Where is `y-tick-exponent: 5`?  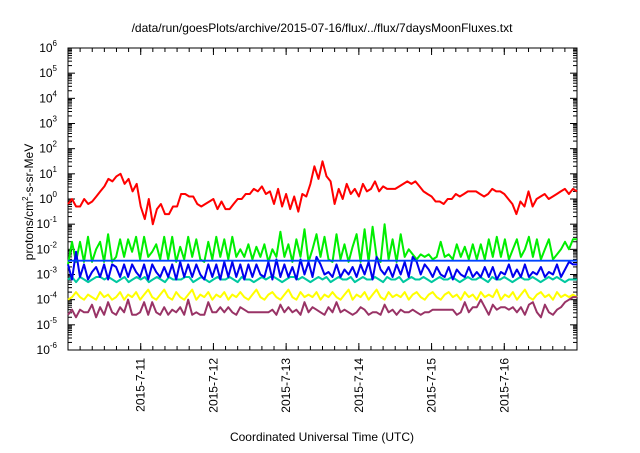
y-tick-exponent: 5 is located at coordinates (55, 68).